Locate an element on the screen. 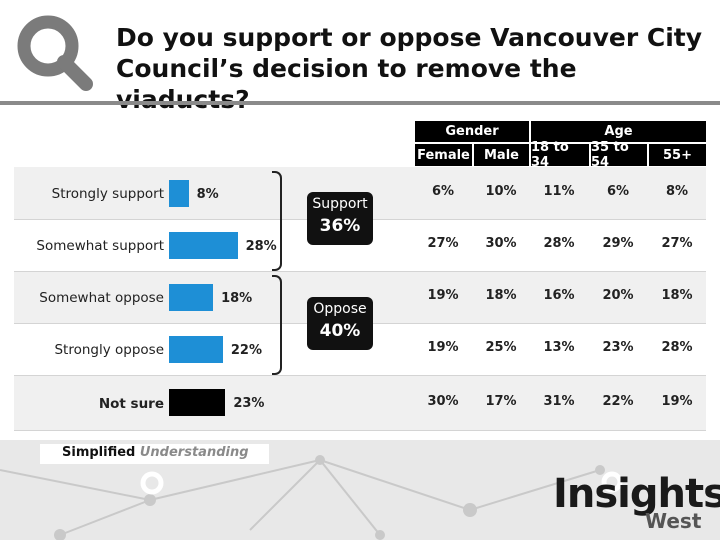  cell-male: 25% is located at coordinates (501, 347).